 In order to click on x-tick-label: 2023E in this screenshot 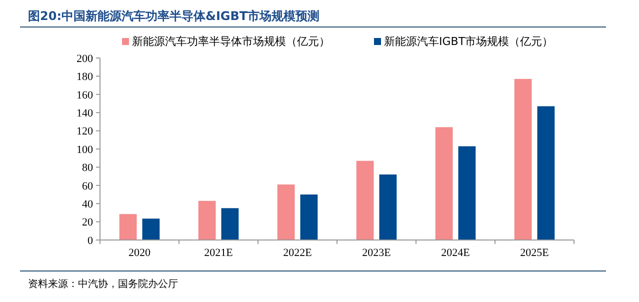, I will do `click(377, 253)`.